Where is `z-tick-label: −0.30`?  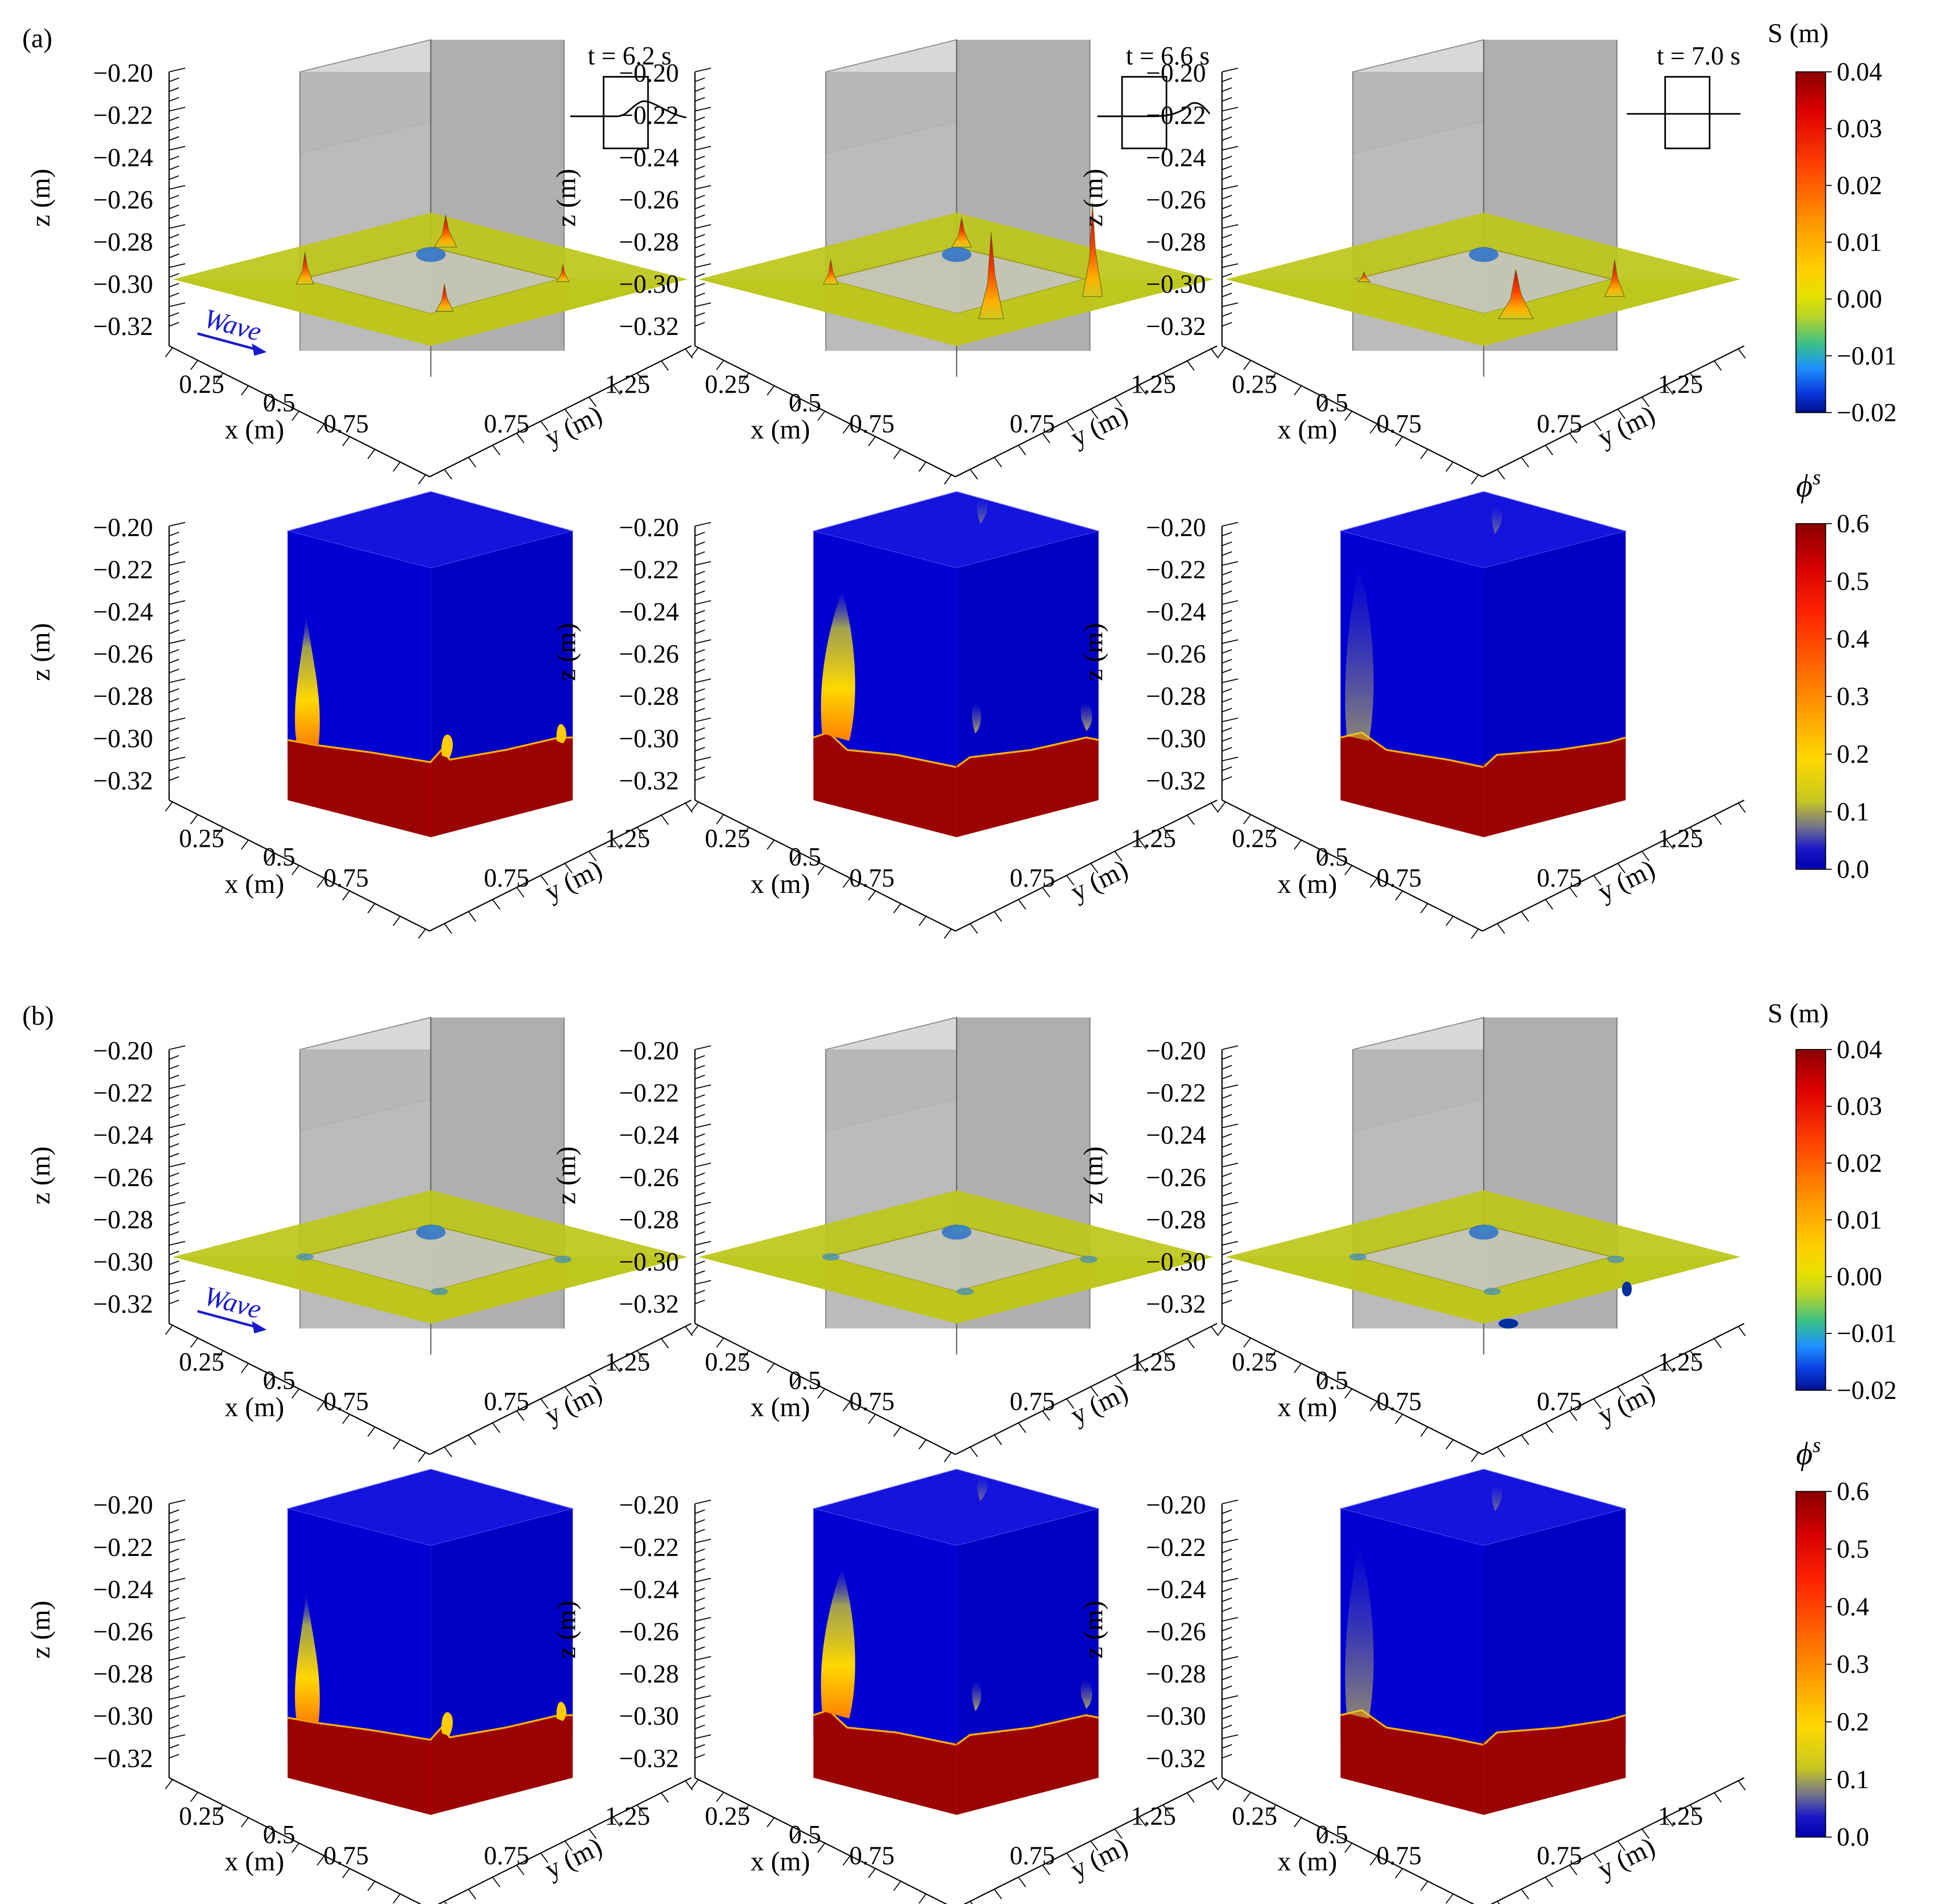
z-tick-label: −0.30 is located at coordinates (649, 284).